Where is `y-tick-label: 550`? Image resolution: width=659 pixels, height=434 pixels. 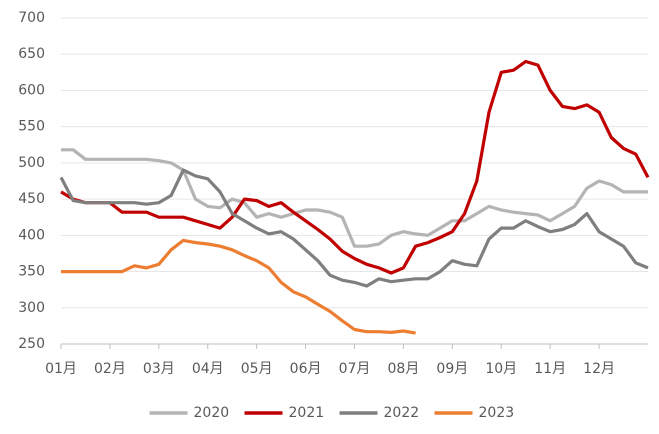 y-tick-label: 550 is located at coordinates (31, 127).